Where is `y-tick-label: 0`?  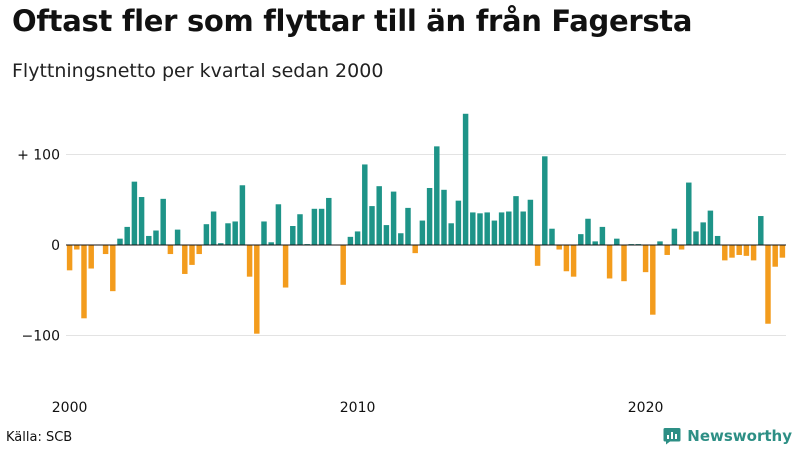 y-tick-label: 0 is located at coordinates (55, 246).